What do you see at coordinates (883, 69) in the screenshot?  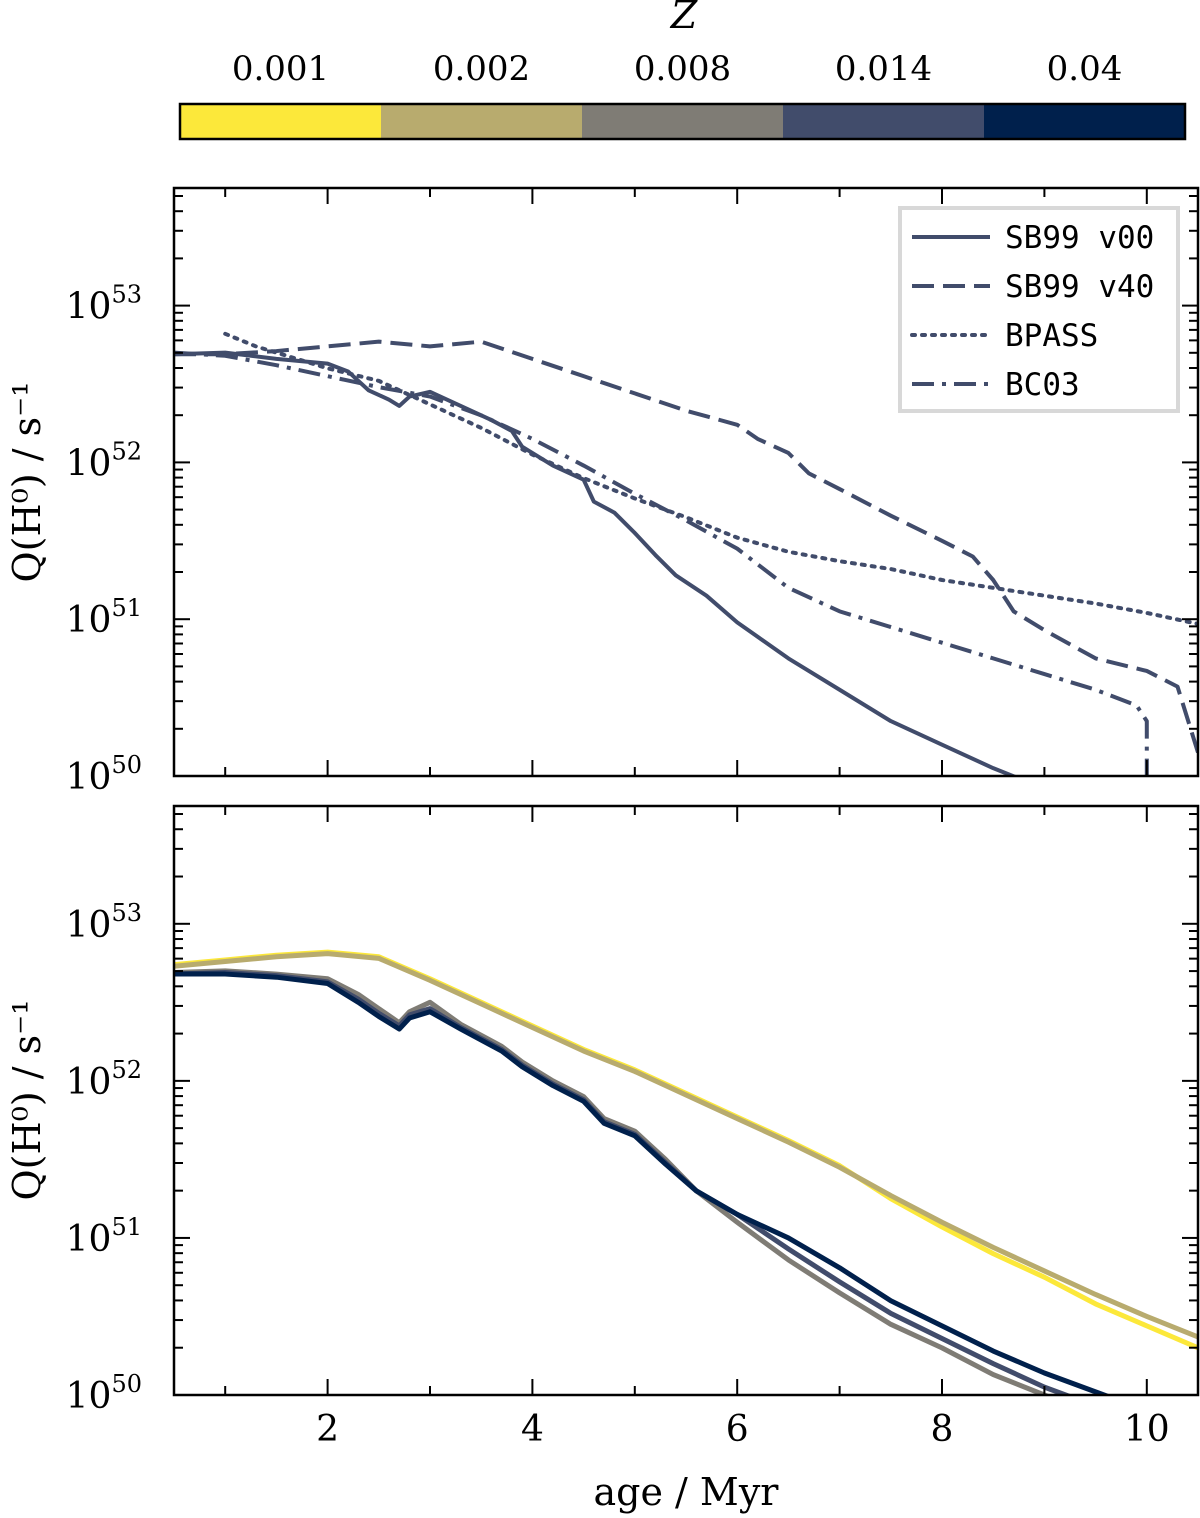 I see `colorbar-tick-label: 0.014` at bounding box center [883, 69].